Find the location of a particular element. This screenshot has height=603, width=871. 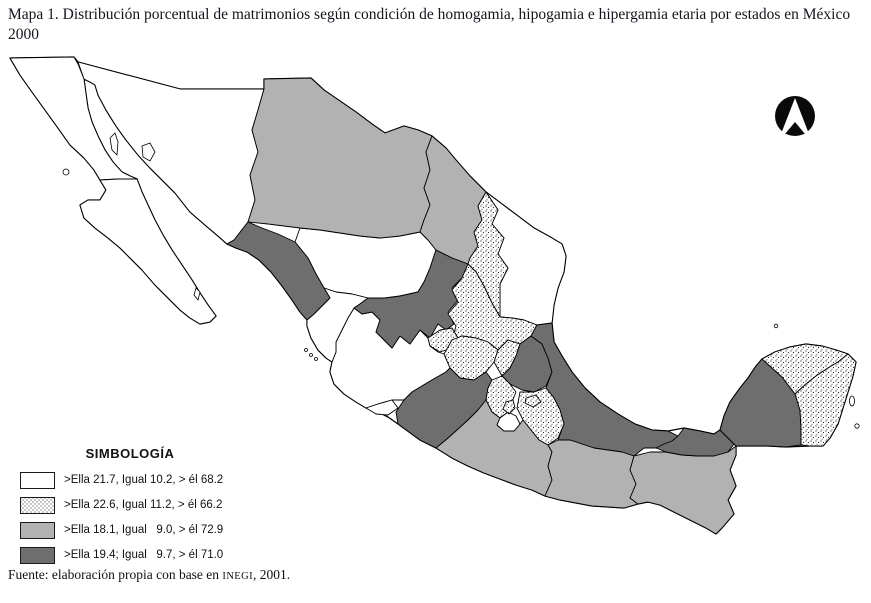

state-sinaloa is located at coordinates (278, 271).